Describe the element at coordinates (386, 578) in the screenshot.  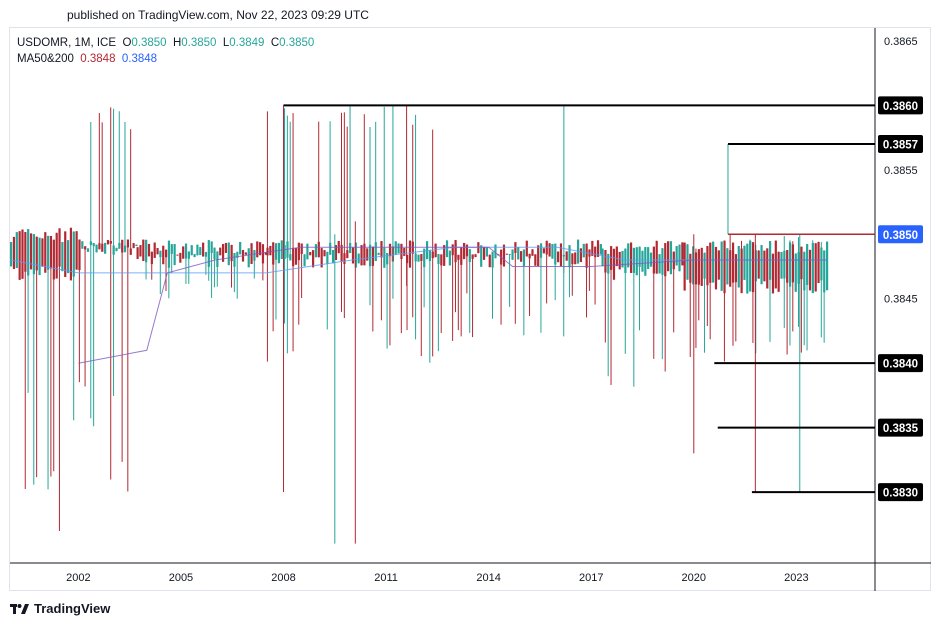
I see `x-tick-label: 2011` at that location.